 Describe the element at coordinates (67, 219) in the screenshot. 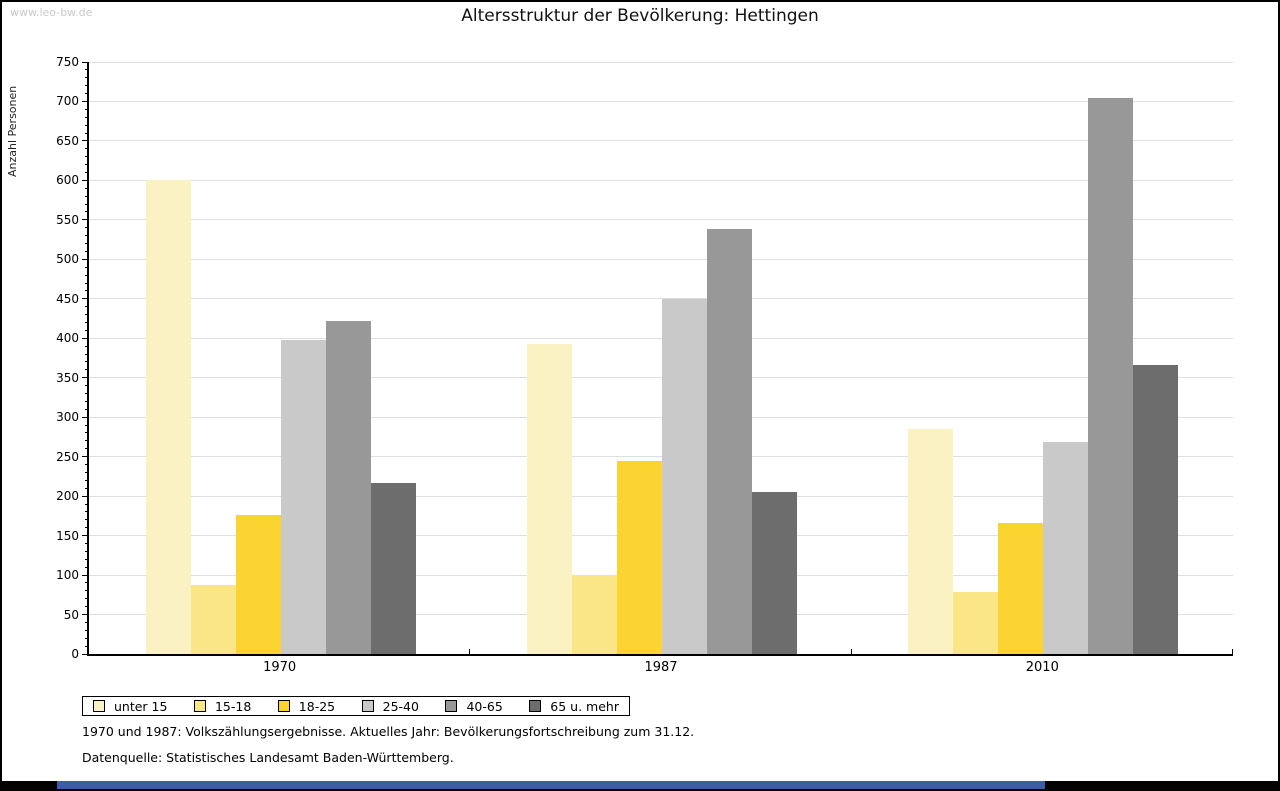

I see `y-axis-tick-label: 550` at that location.